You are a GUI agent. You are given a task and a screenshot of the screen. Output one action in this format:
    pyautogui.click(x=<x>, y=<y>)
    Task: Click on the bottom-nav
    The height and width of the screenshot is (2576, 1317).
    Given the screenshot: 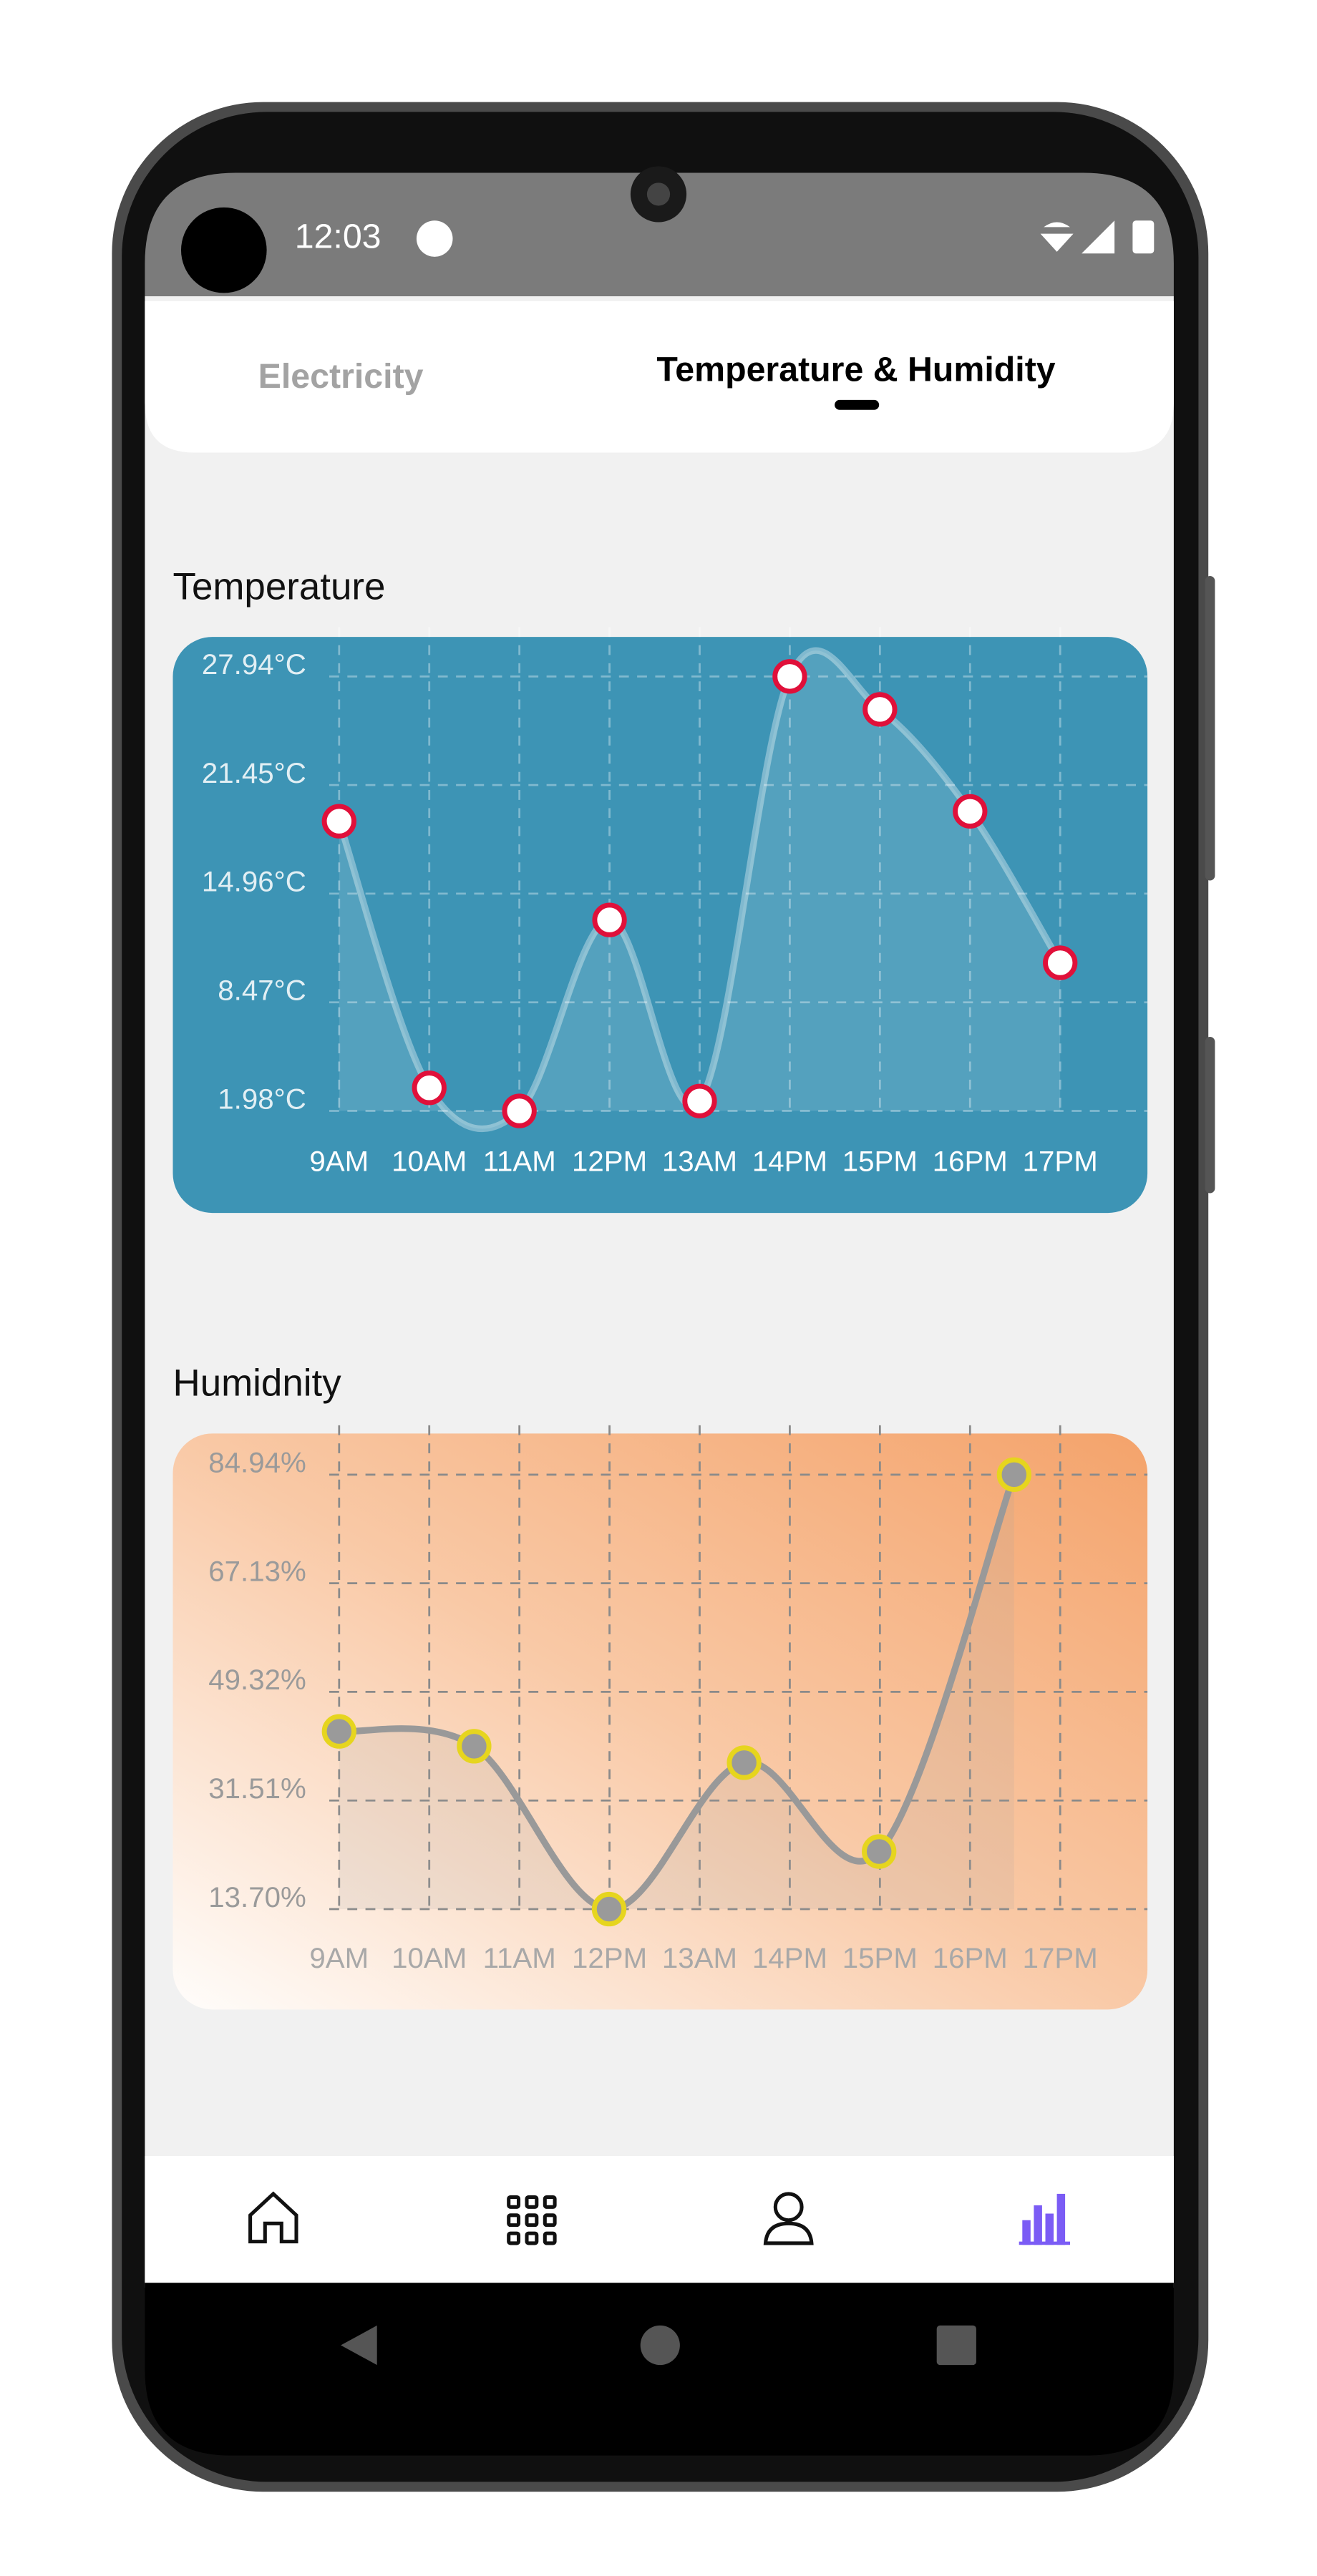 What is the action you would take?
    pyautogui.click(x=659, y=2219)
    